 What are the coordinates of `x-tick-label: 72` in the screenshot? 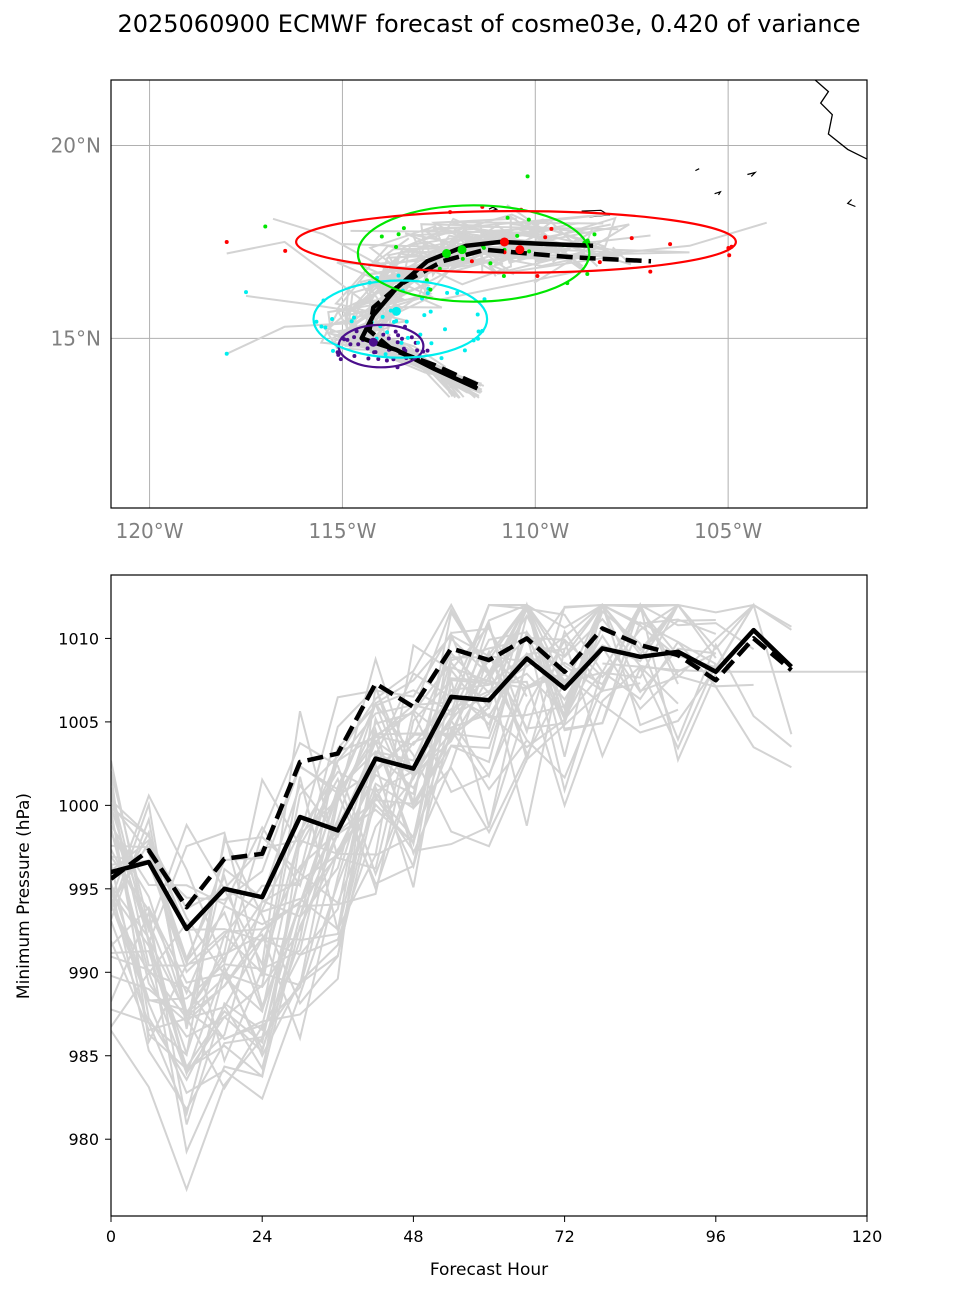 It's located at (564, 1236).